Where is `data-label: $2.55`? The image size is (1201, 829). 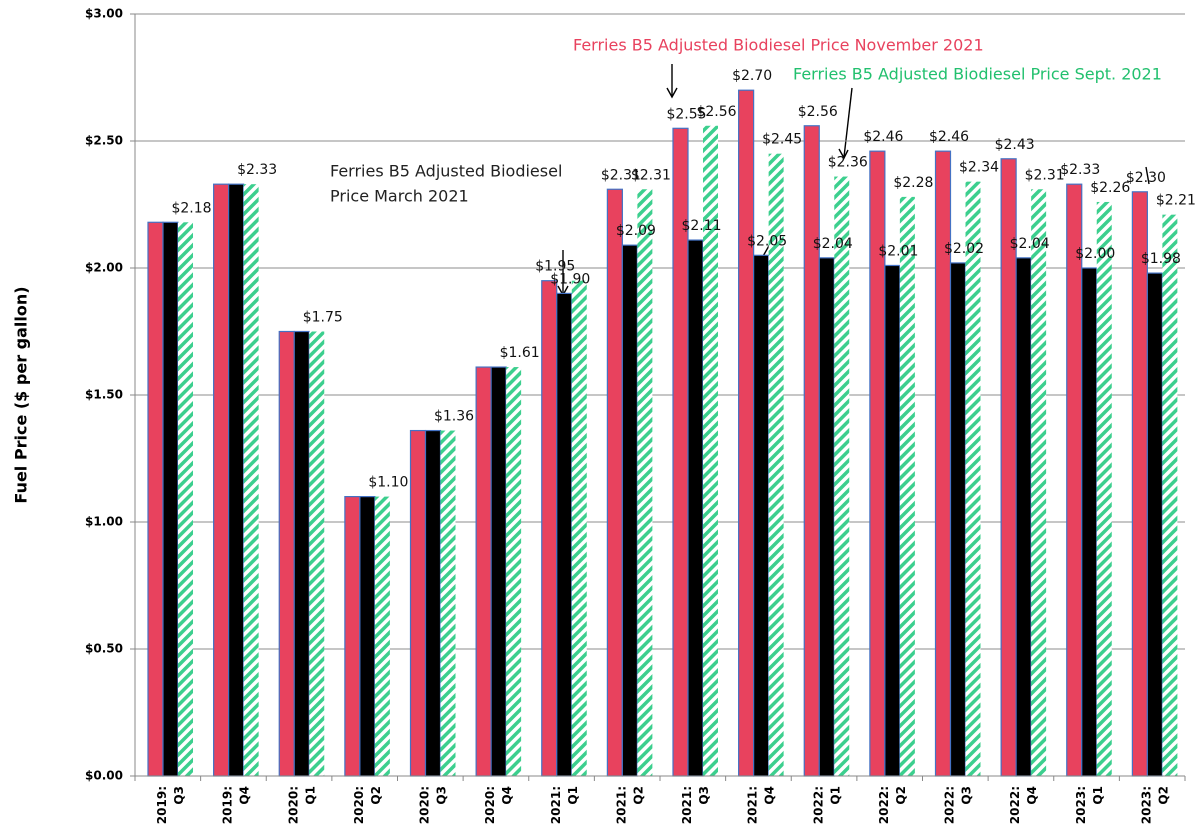 data-label: $2.55 is located at coordinates (686, 114).